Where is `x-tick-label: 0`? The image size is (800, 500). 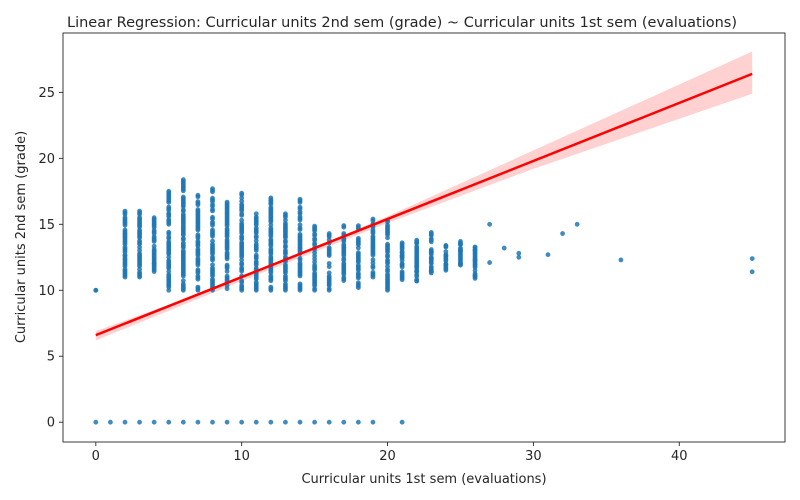
x-tick-label: 0 is located at coordinates (96, 456).